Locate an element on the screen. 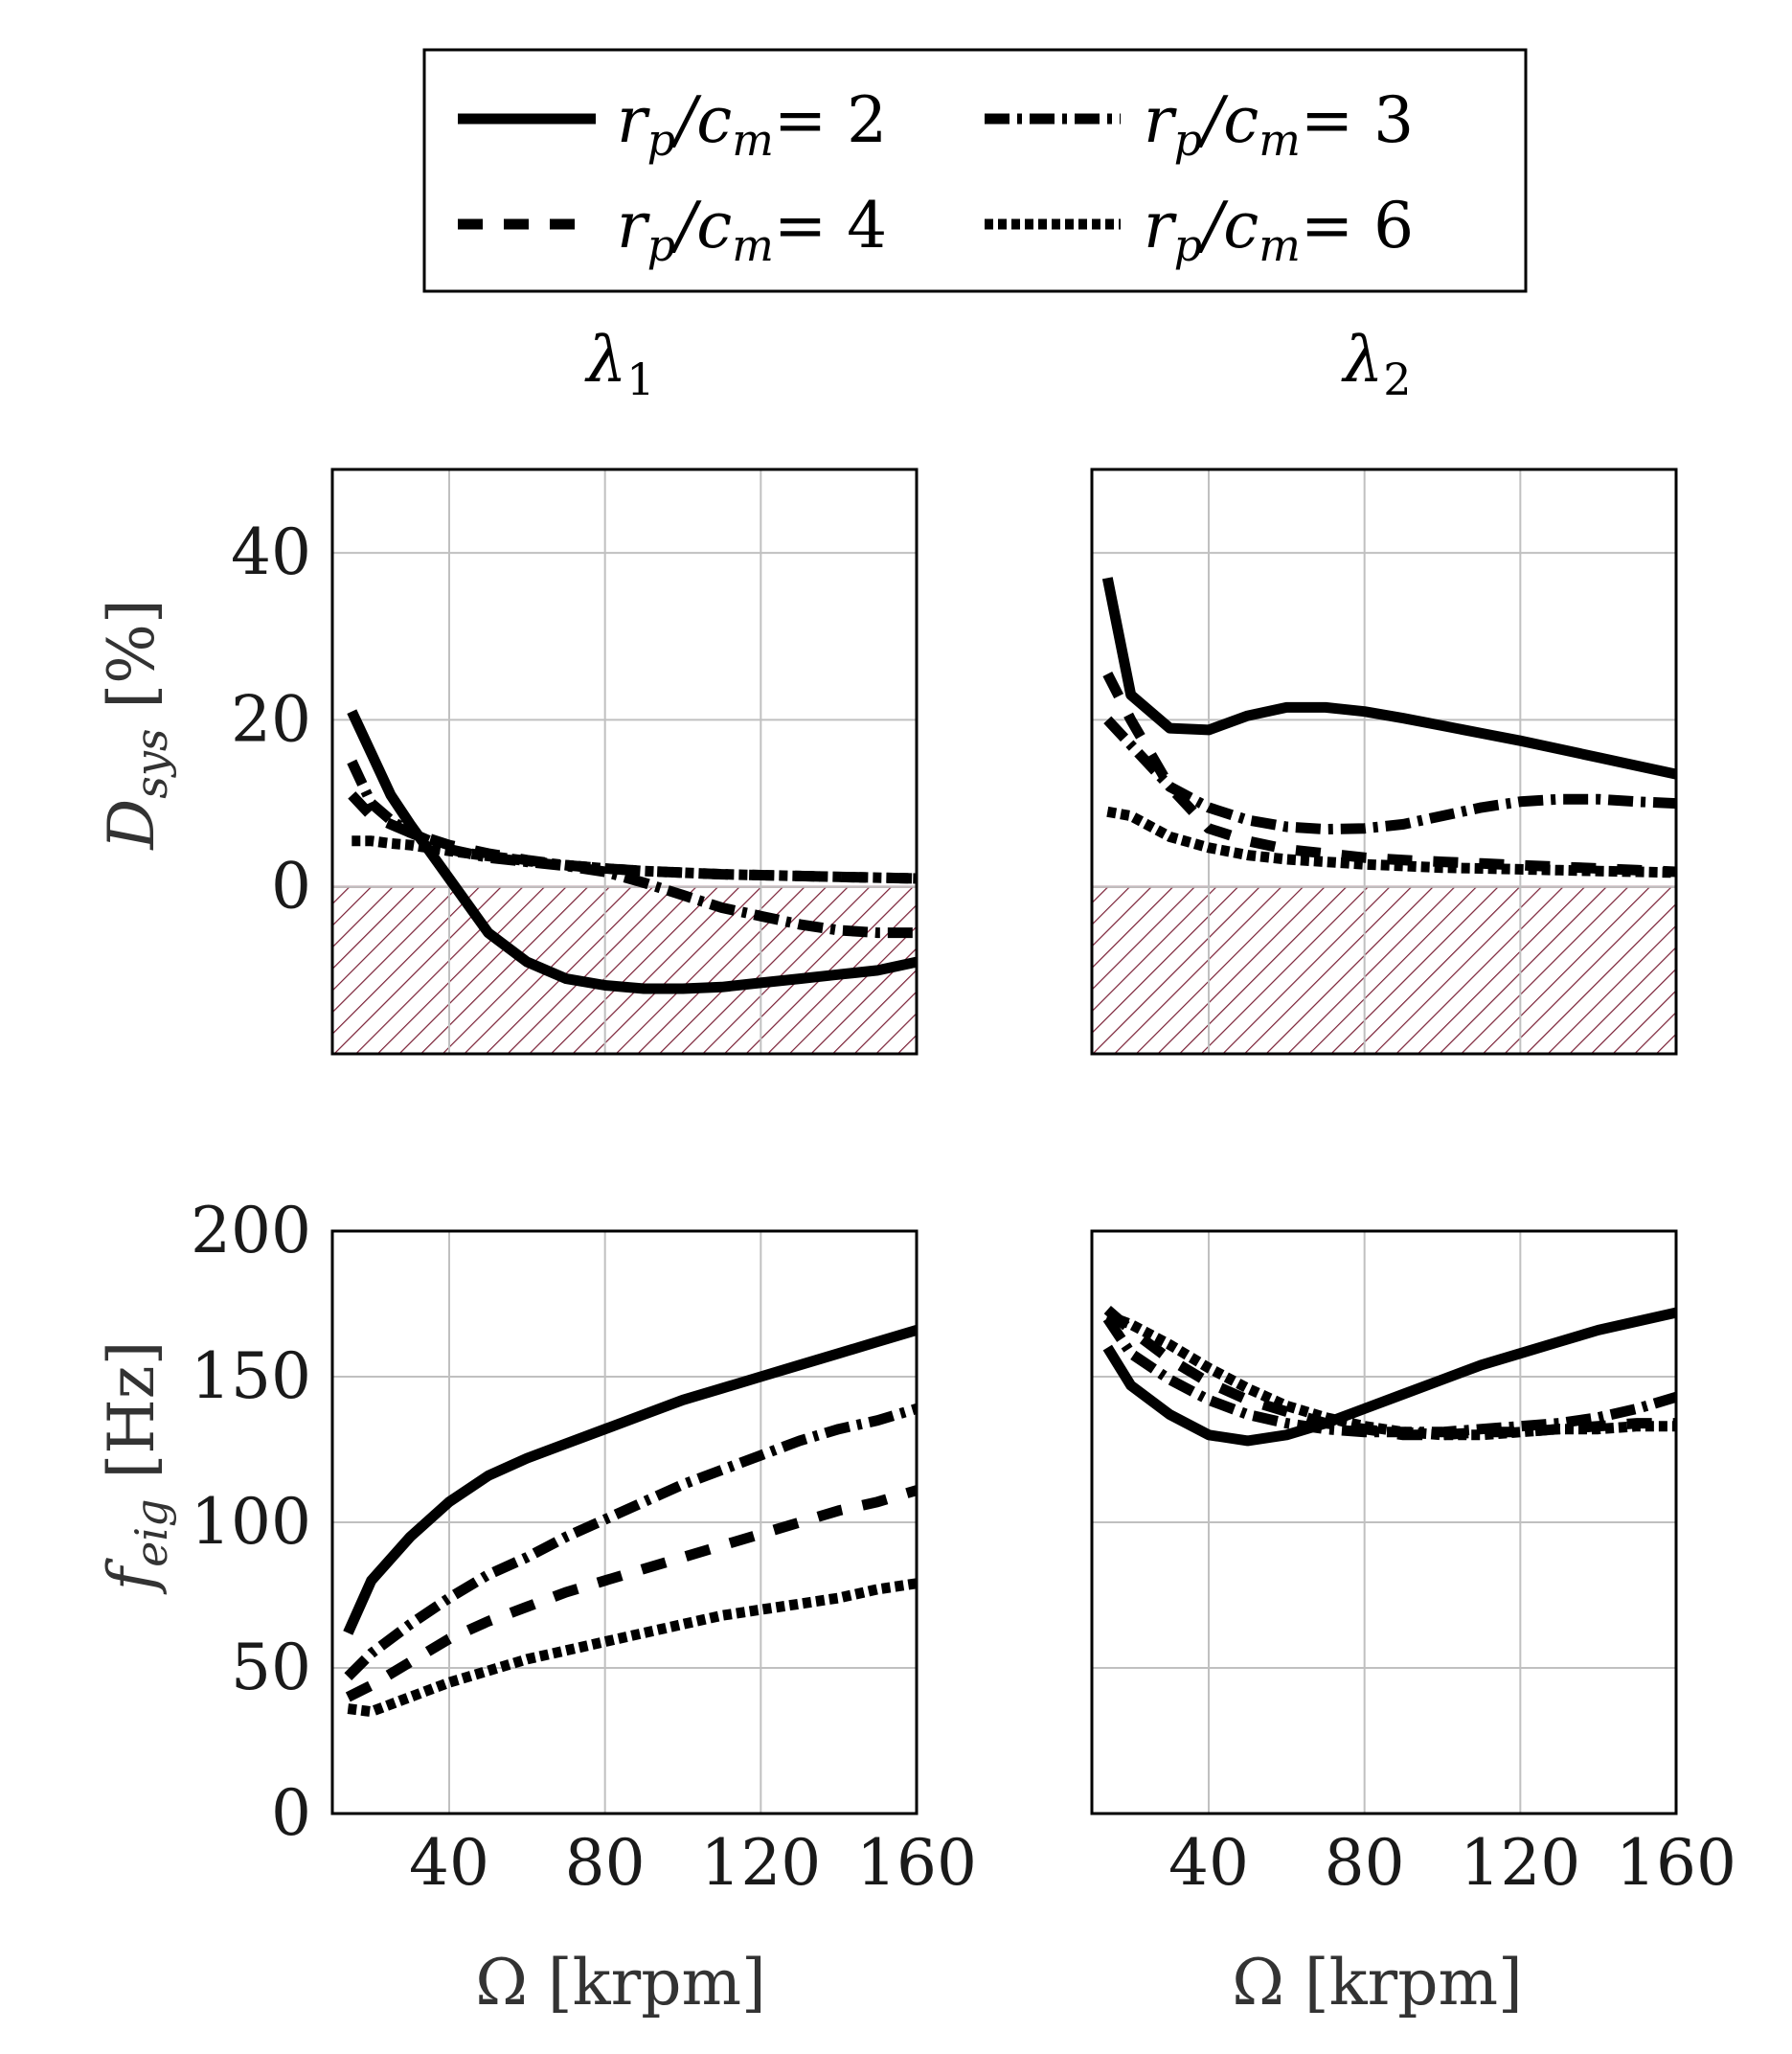 Image resolution: width=1792 pixels, height=2054 pixels. xlabel-lambda1: Ω [krpm] is located at coordinates (620, 1983).